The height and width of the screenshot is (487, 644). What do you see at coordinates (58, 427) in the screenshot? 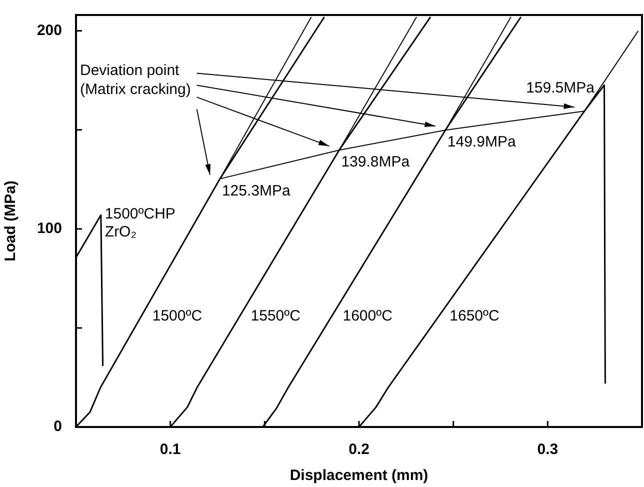
I see `y-tick-label: 0` at bounding box center [58, 427].